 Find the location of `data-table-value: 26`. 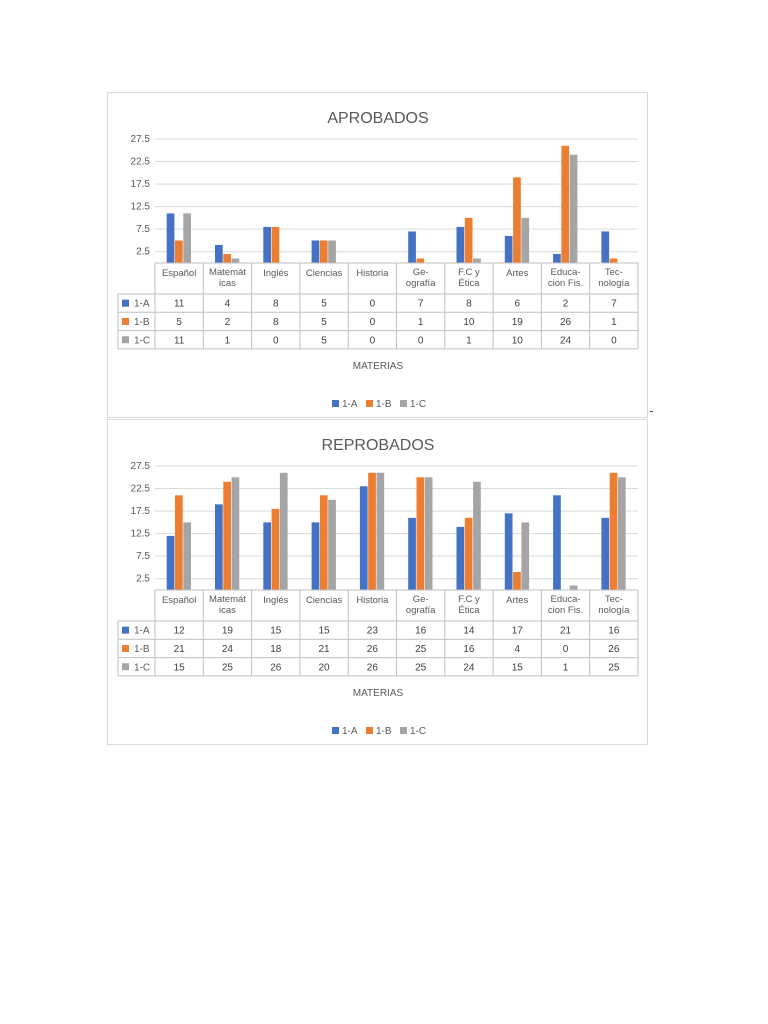

data-table-value: 26 is located at coordinates (373, 649).